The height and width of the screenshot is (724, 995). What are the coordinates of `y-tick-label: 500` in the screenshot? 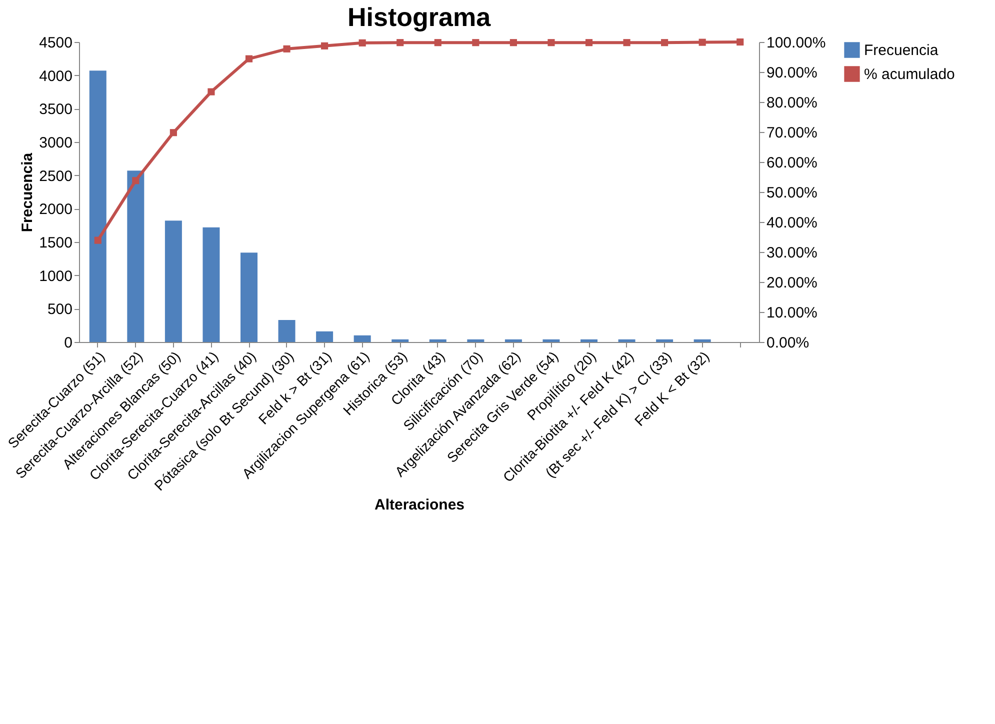 It's located at (59, 309).